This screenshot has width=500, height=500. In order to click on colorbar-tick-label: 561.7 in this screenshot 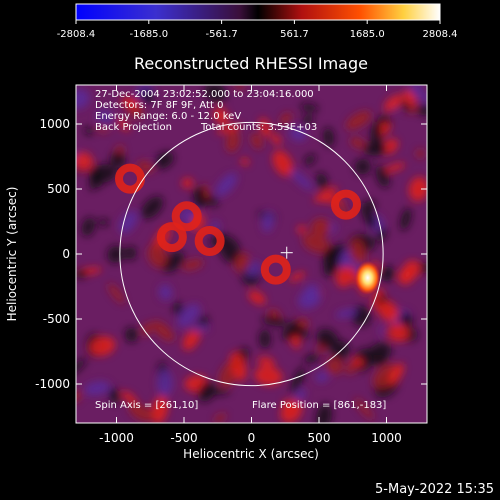, I will do `click(294, 34)`.